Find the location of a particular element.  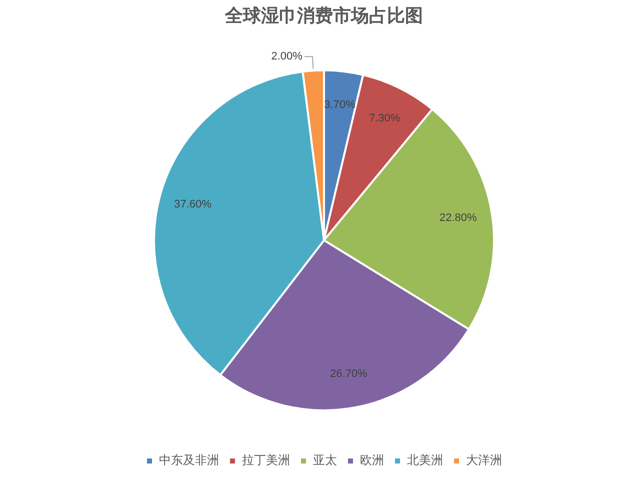

legend-label: 北美洲 is located at coordinates (425, 460).